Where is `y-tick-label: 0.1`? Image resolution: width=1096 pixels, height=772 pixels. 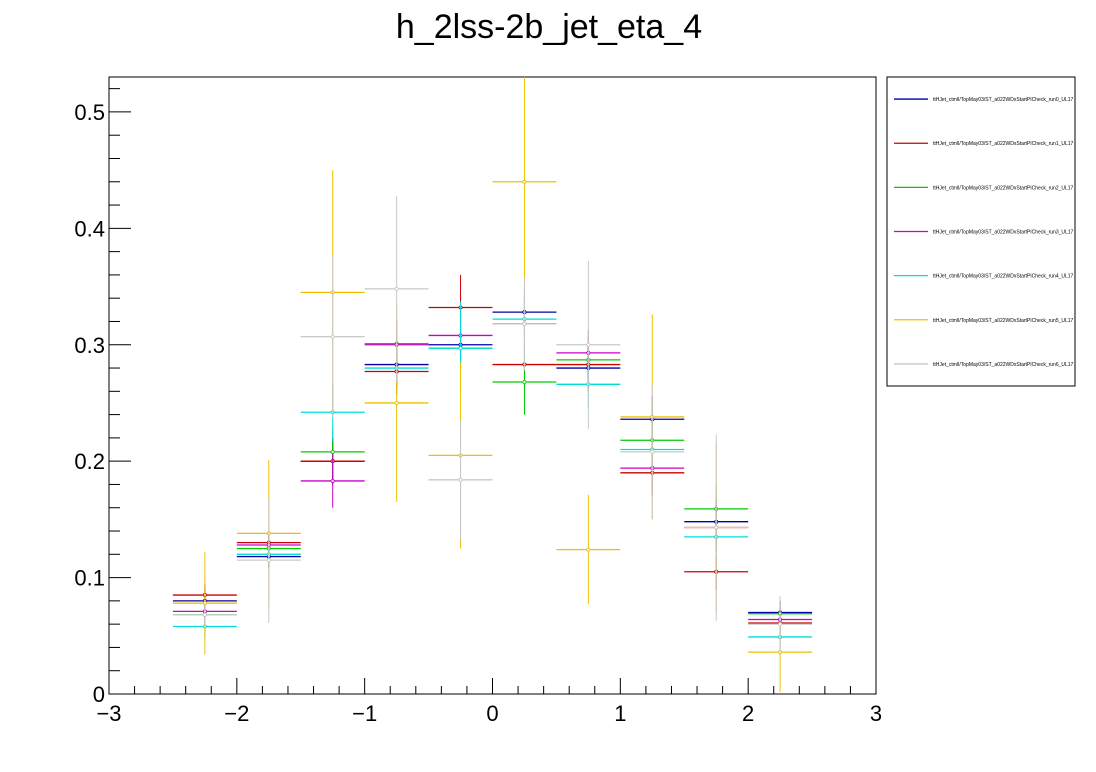 y-tick-label: 0.1 is located at coordinates (89, 578).